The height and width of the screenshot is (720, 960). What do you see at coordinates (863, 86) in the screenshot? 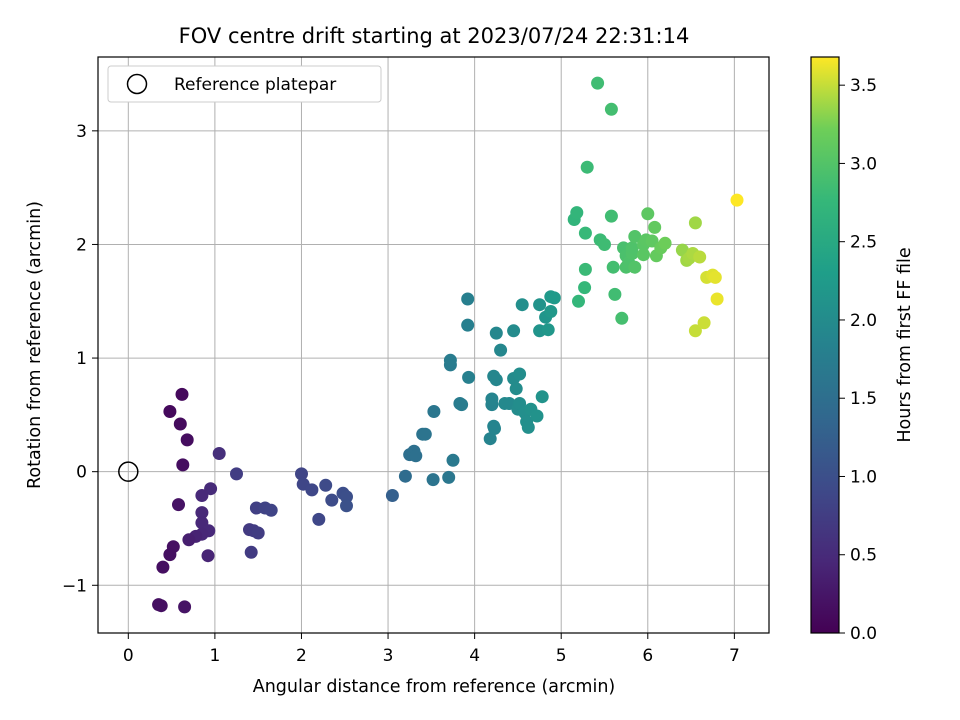
I see `colorbar-tick-label: 3.5` at bounding box center [863, 86].